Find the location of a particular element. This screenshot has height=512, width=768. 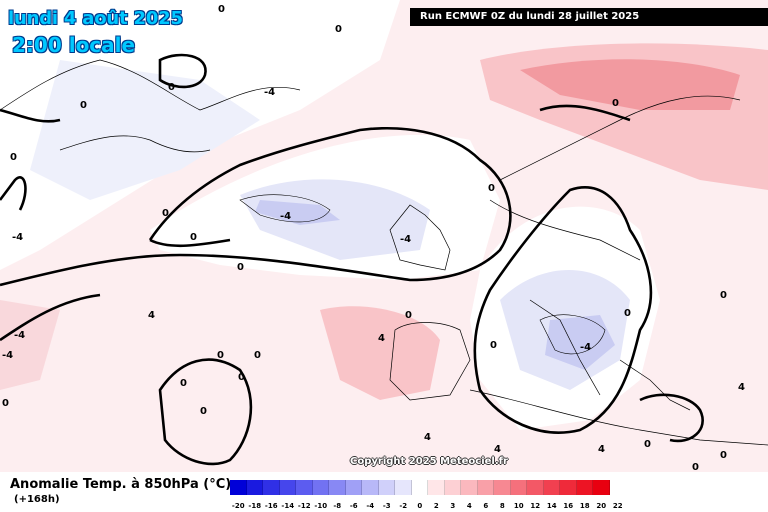

legend-tick-label: -14 is located at coordinates (288, 506).